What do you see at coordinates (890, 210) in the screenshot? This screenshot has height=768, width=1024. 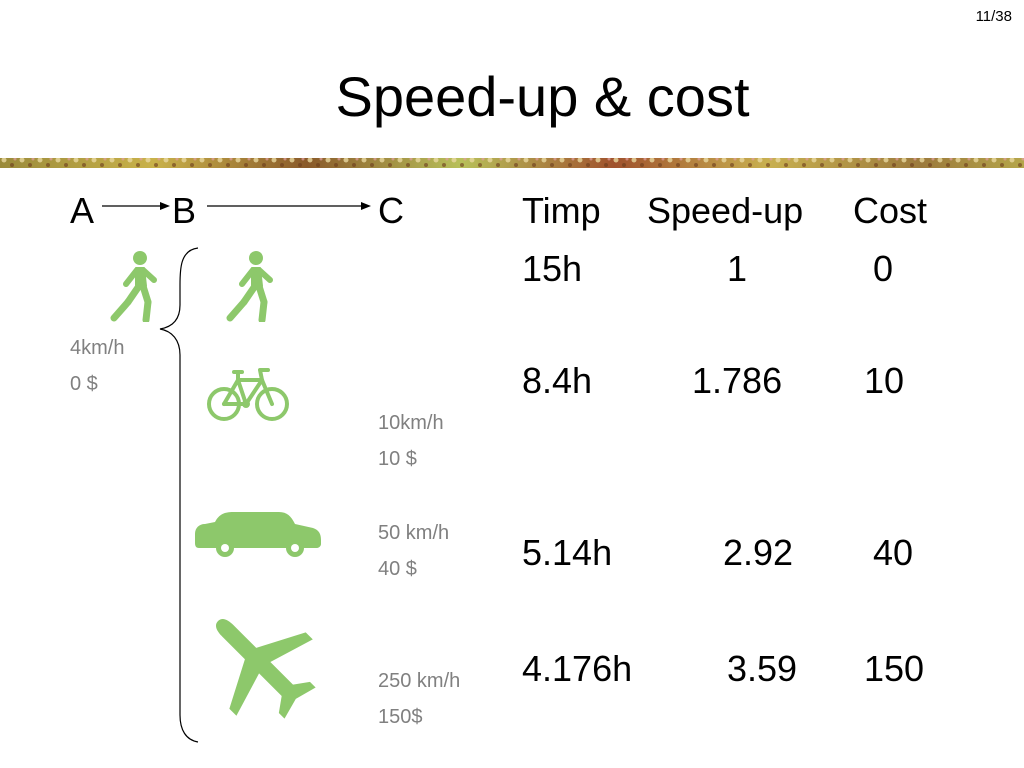 I see `header-cost: Cost` at bounding box center [890, 210].